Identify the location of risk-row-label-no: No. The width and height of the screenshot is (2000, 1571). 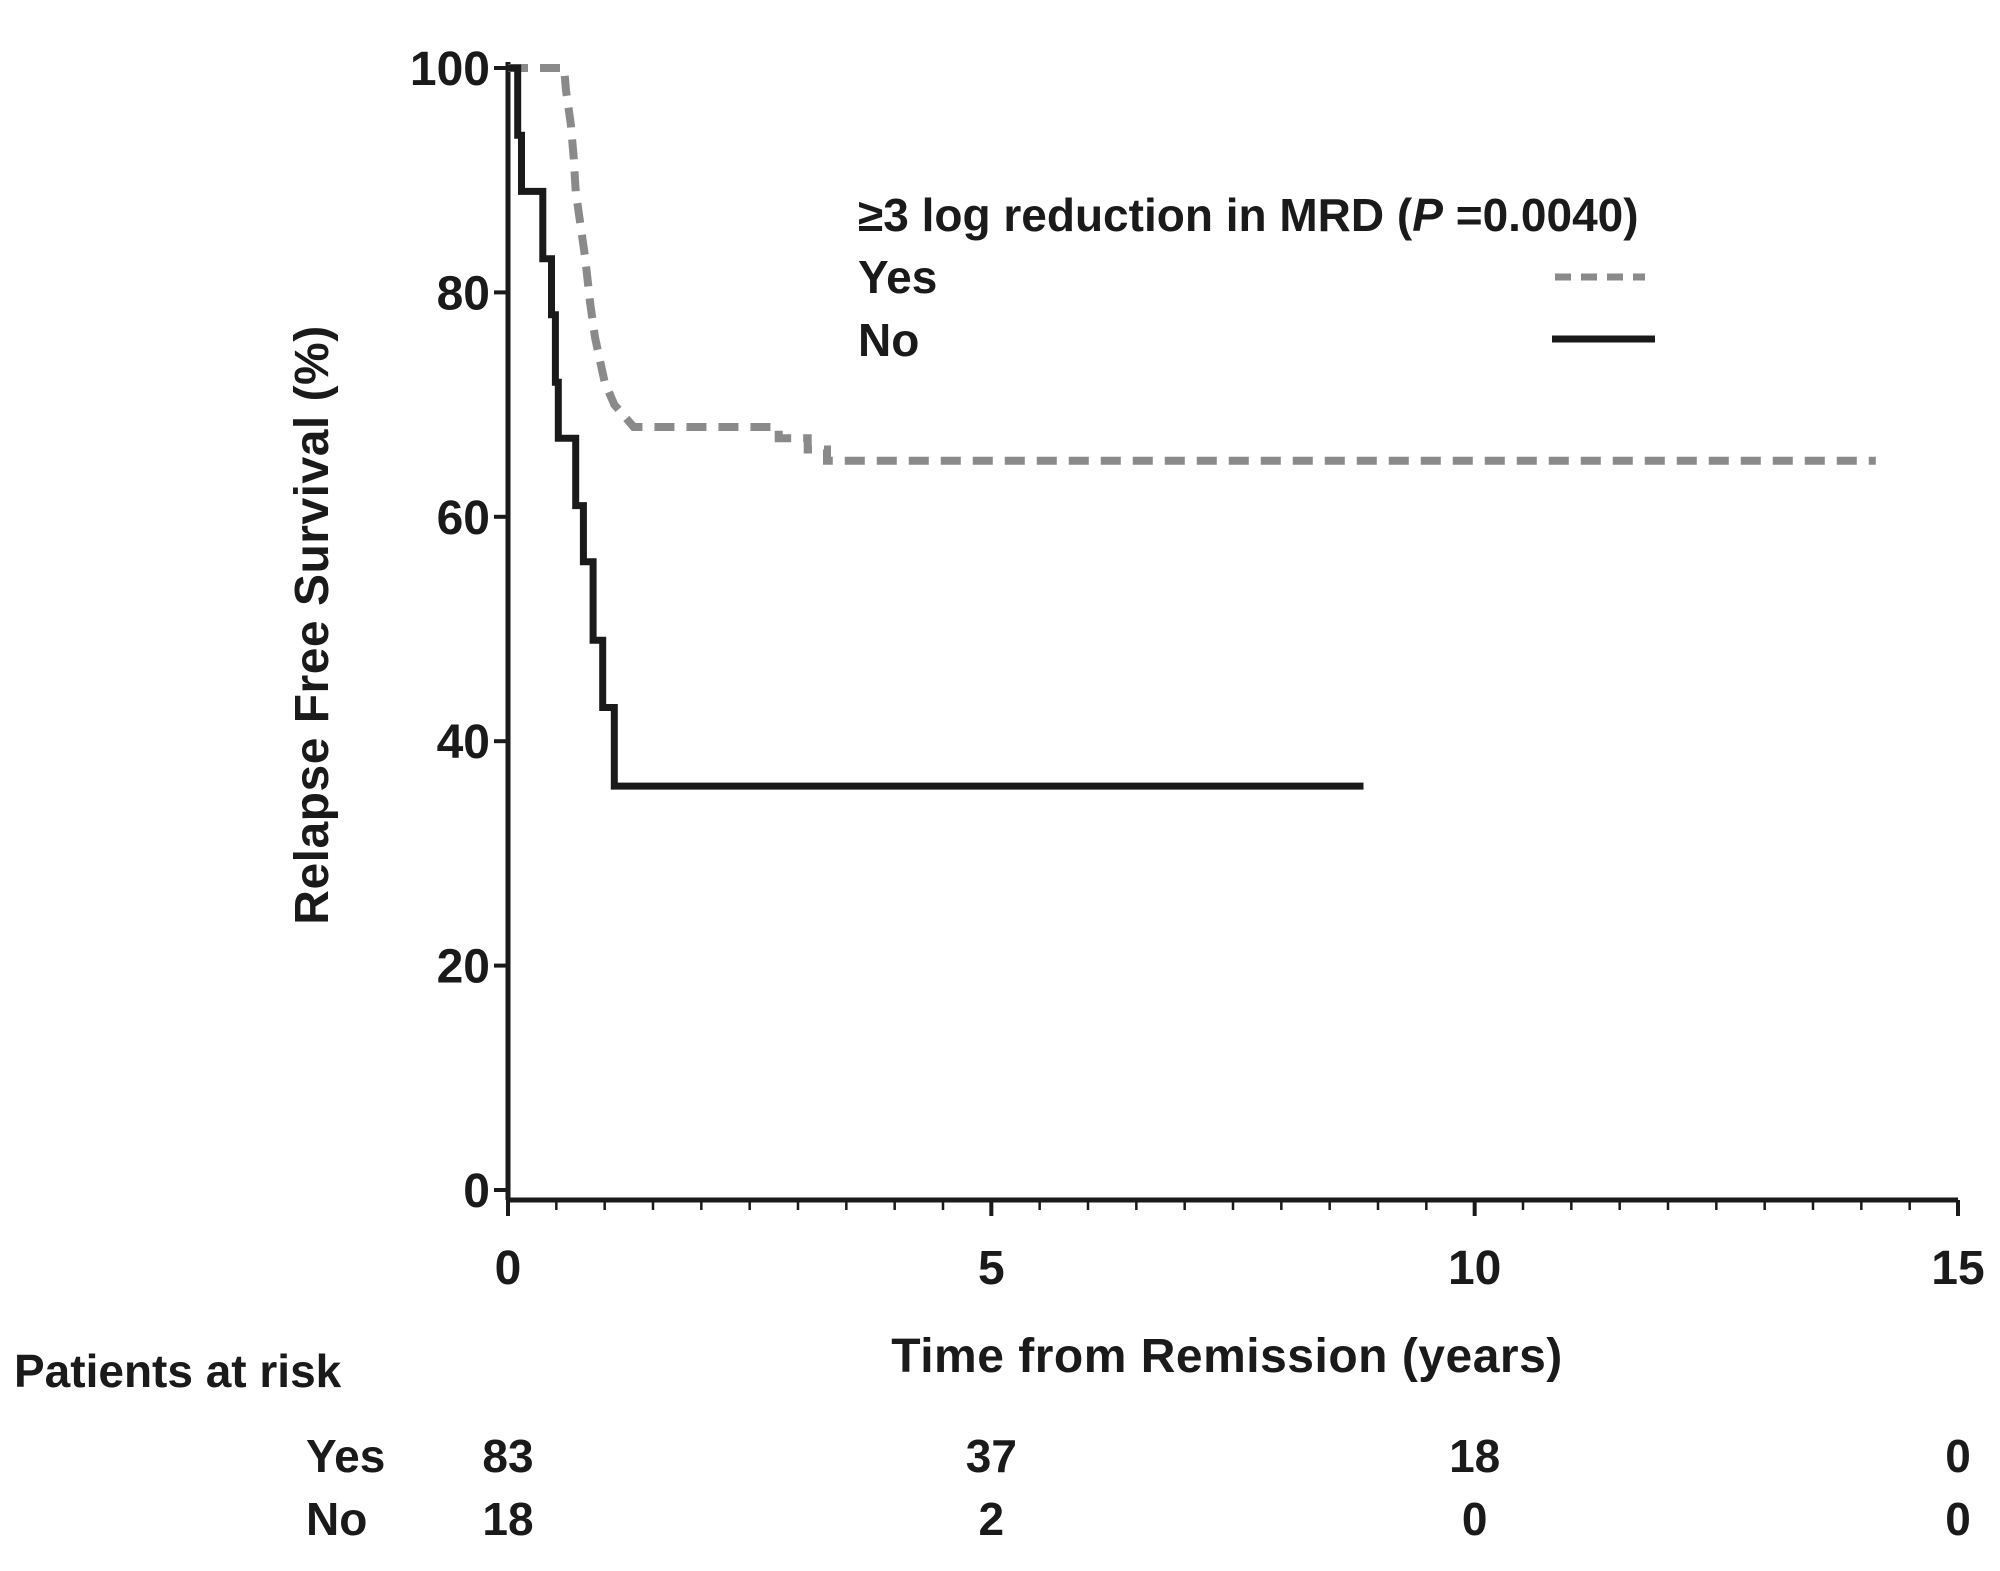
(336, 1519).